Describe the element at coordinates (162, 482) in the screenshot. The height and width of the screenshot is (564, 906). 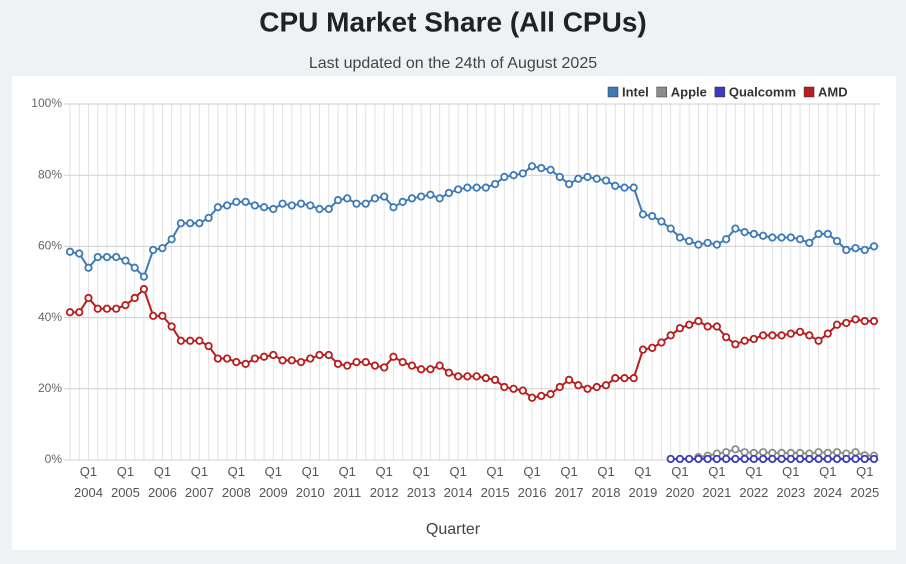
I see `x-tick-label: Q1 2006` at that location.